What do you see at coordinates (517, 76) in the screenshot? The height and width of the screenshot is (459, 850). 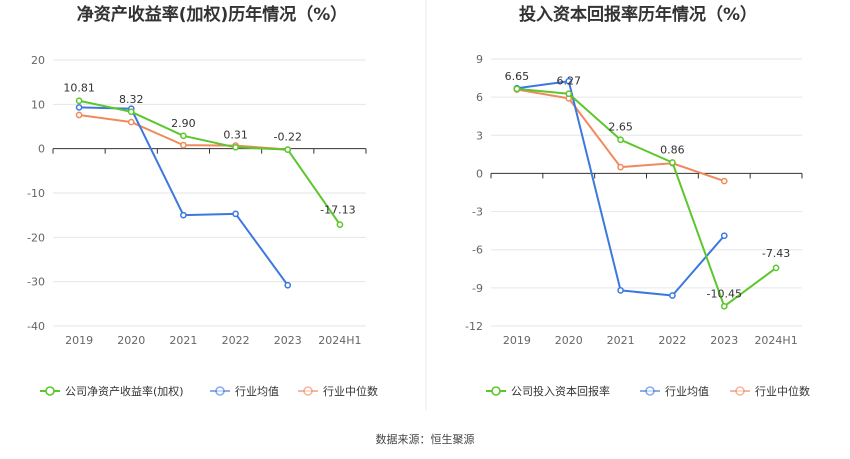 I see `data-label: 6.65` at bounding box center [517, 76].